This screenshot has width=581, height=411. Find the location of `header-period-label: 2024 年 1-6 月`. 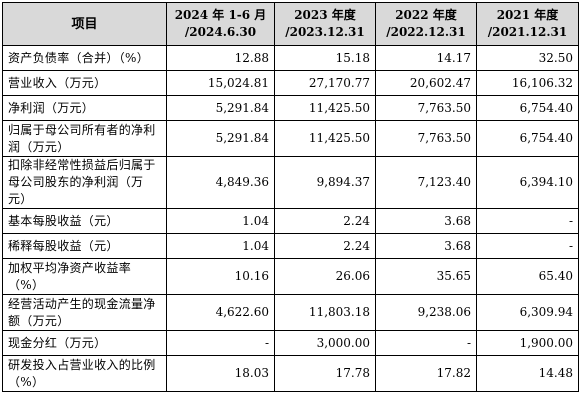

header-period-label: 2024 年 1-6 月 is located at coordinates (220, 15).